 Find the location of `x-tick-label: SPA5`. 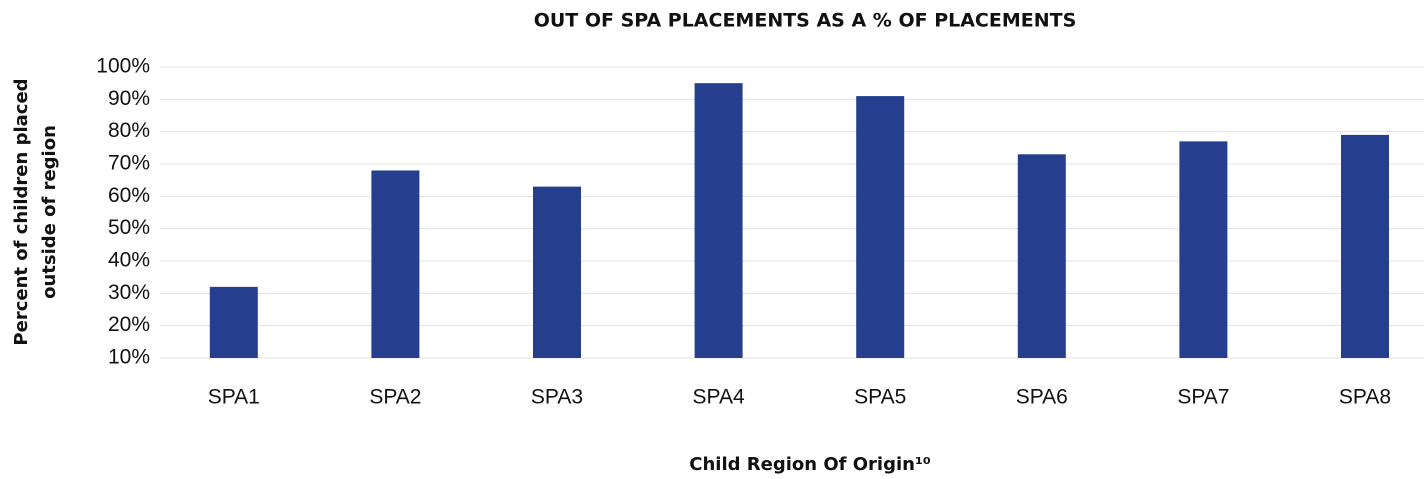

x-tick-label: SPA5 is located at coordinates (880, 397).